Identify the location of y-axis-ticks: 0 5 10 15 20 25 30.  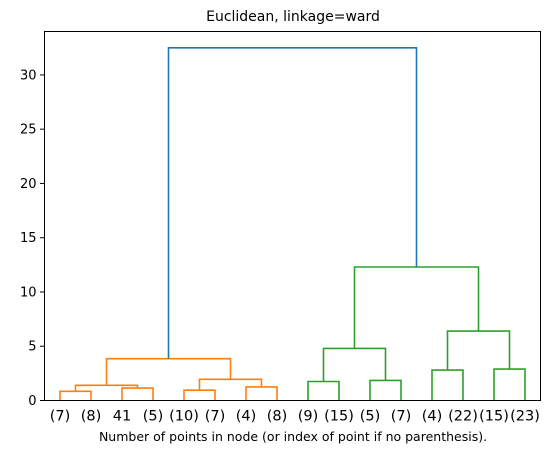
(32, 238).